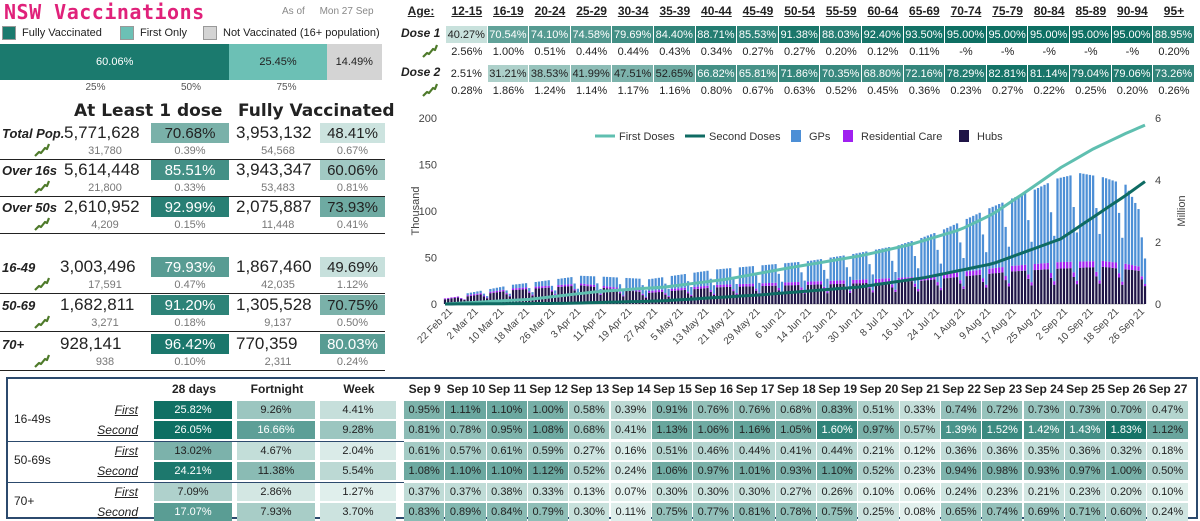 This screenshot has height=521, width=1200. What do you see at coordinates (190, 362) in the screenshot?
I see `dose1-daily-percent: 0.10%` at bounding box center [190, 362].